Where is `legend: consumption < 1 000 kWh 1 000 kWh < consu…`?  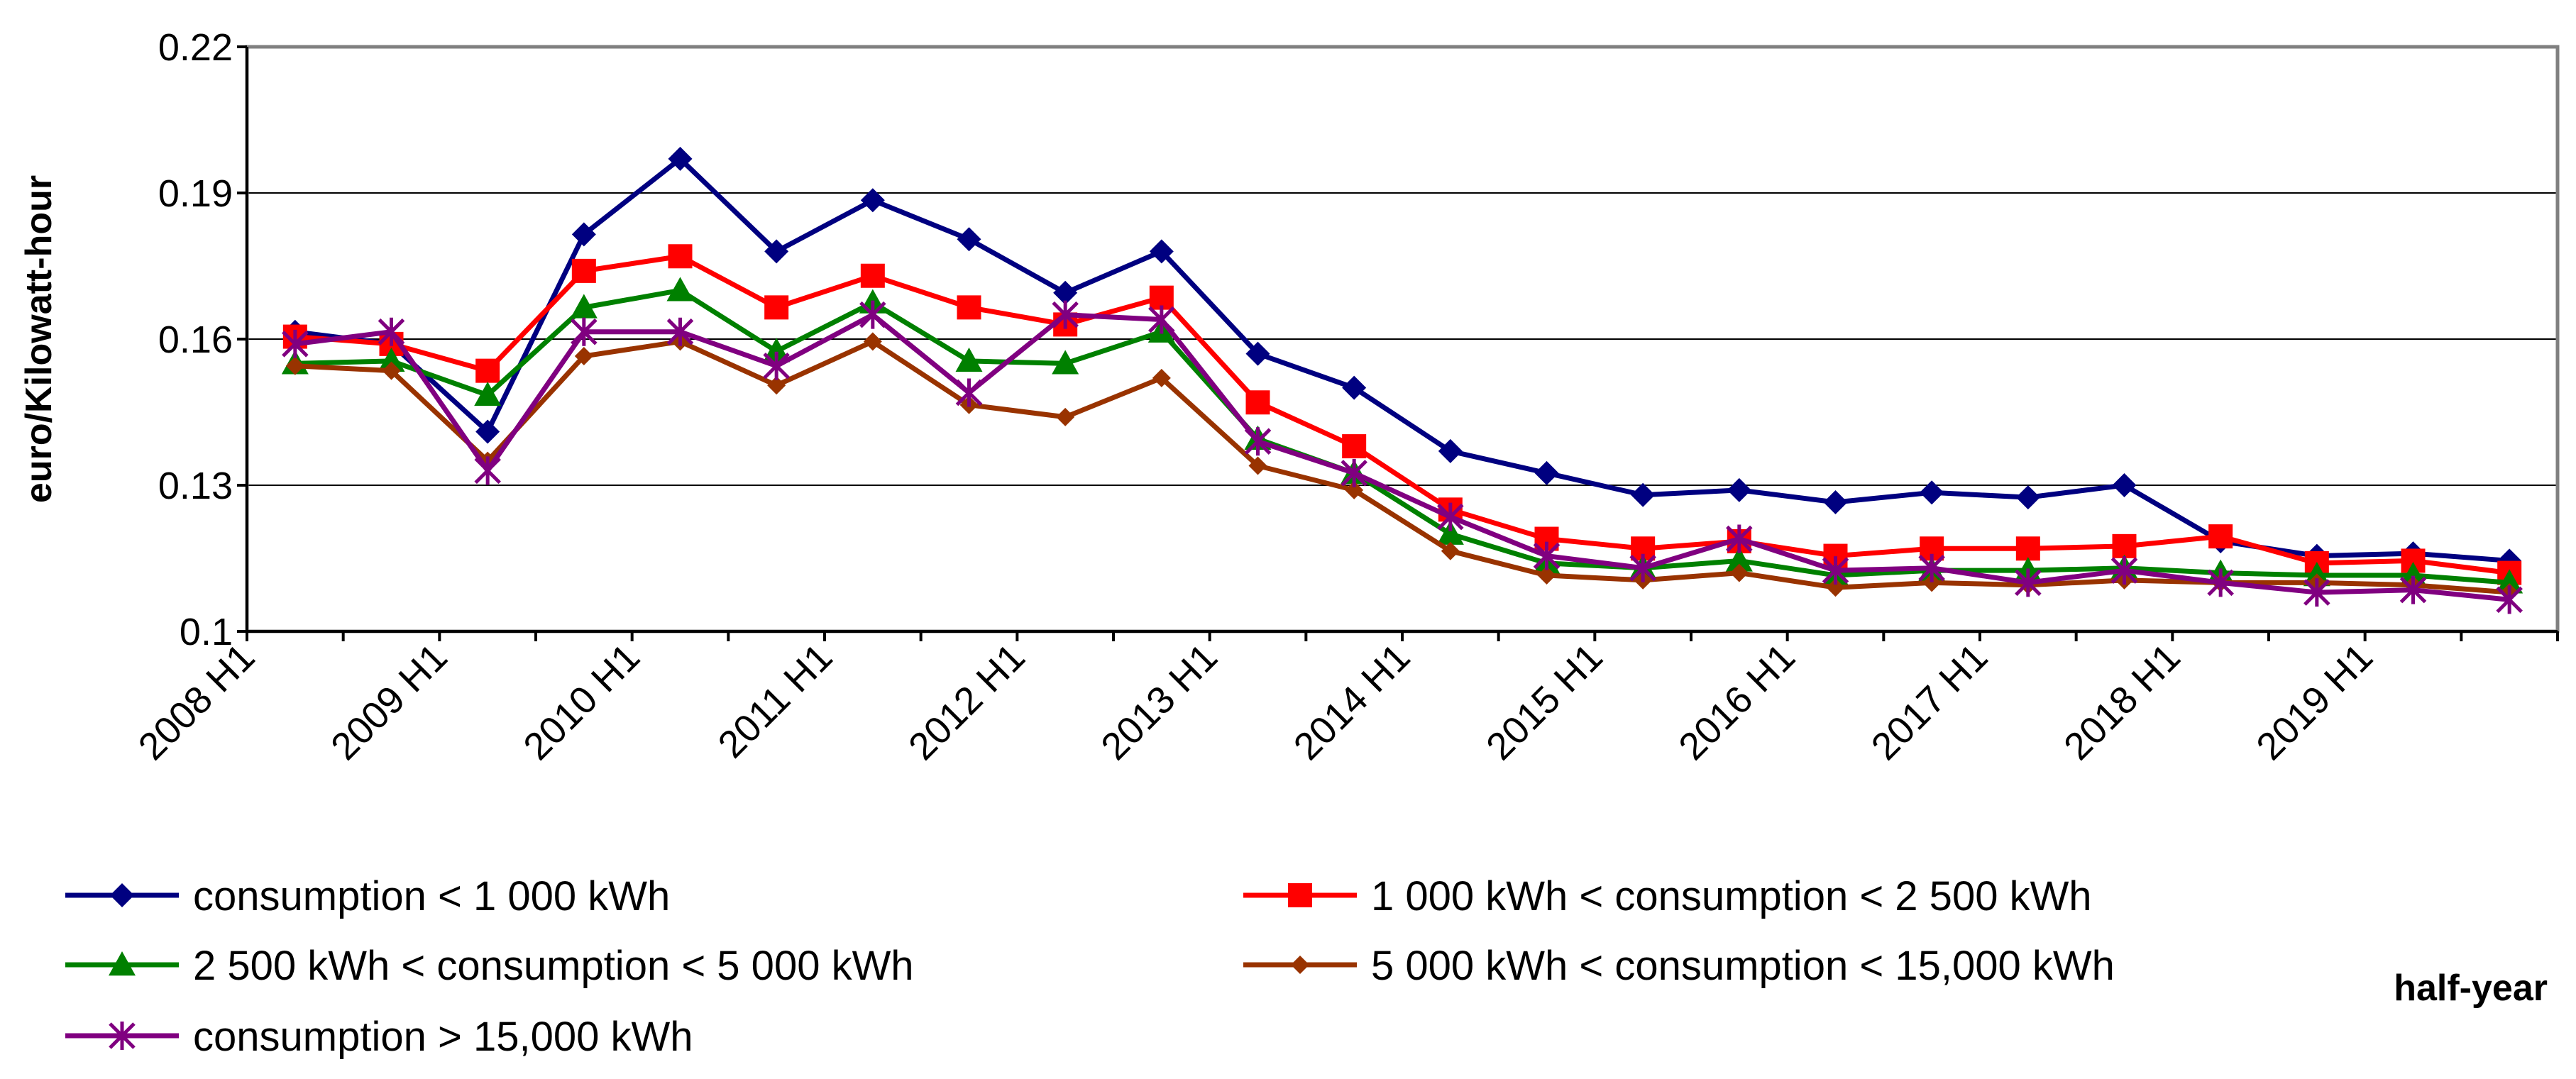
legend: consumption < 1 000 kWh 1 000 kWh < consu… is located at coordinates (1090, 966).